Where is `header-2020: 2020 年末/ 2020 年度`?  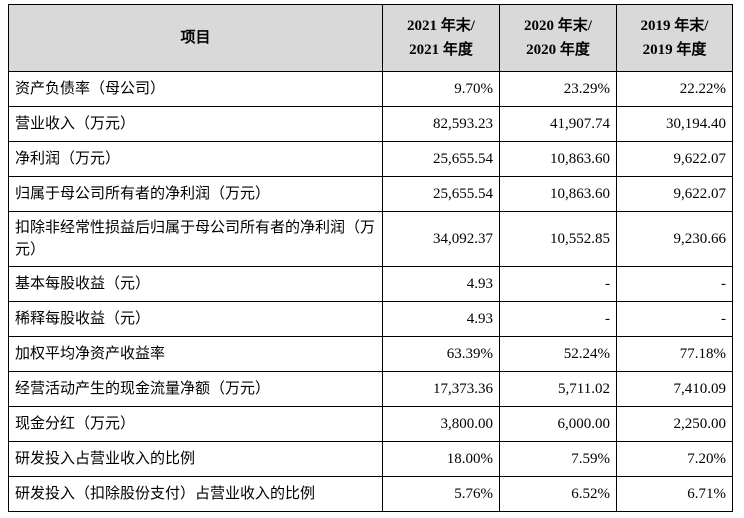
header-2020: 2020 年末/ 2020 年度 is located at coordinates (558, 38).